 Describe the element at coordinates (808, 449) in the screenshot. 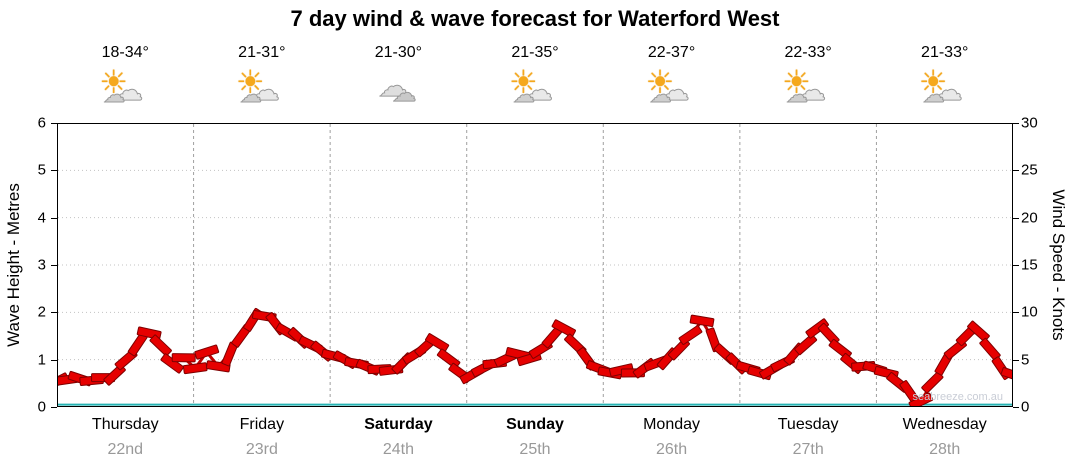

I see `day-date-label: 27th` at that location.